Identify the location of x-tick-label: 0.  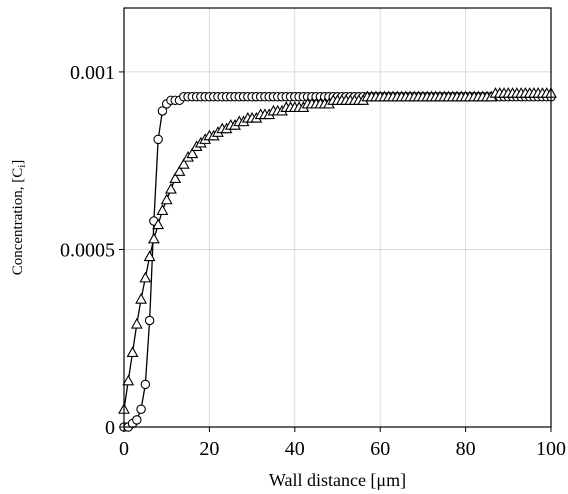
(124, 449).